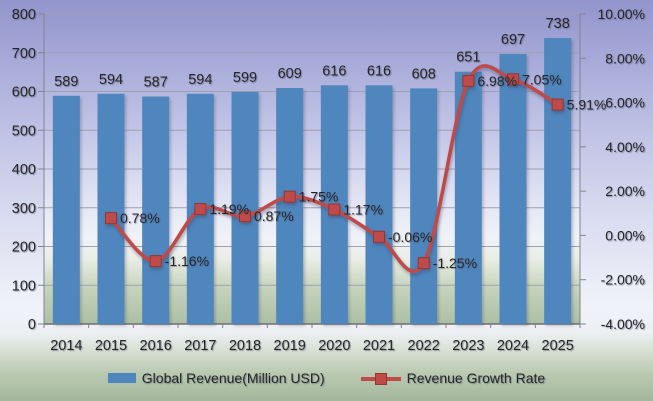 This screenshot has height=401, width=653. What do you see at coordinates (24, 248) in the screenshot?
I see `left-axis-tick-label: 200` at bounding box center [24, 248].